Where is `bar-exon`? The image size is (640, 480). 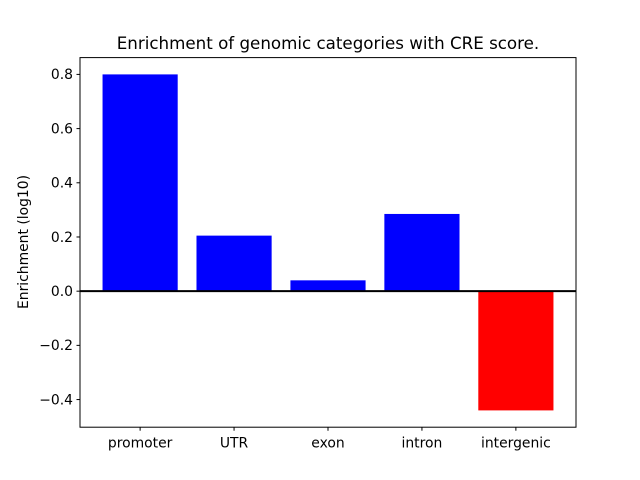 bar-exon is located at coordinates (328, 286).